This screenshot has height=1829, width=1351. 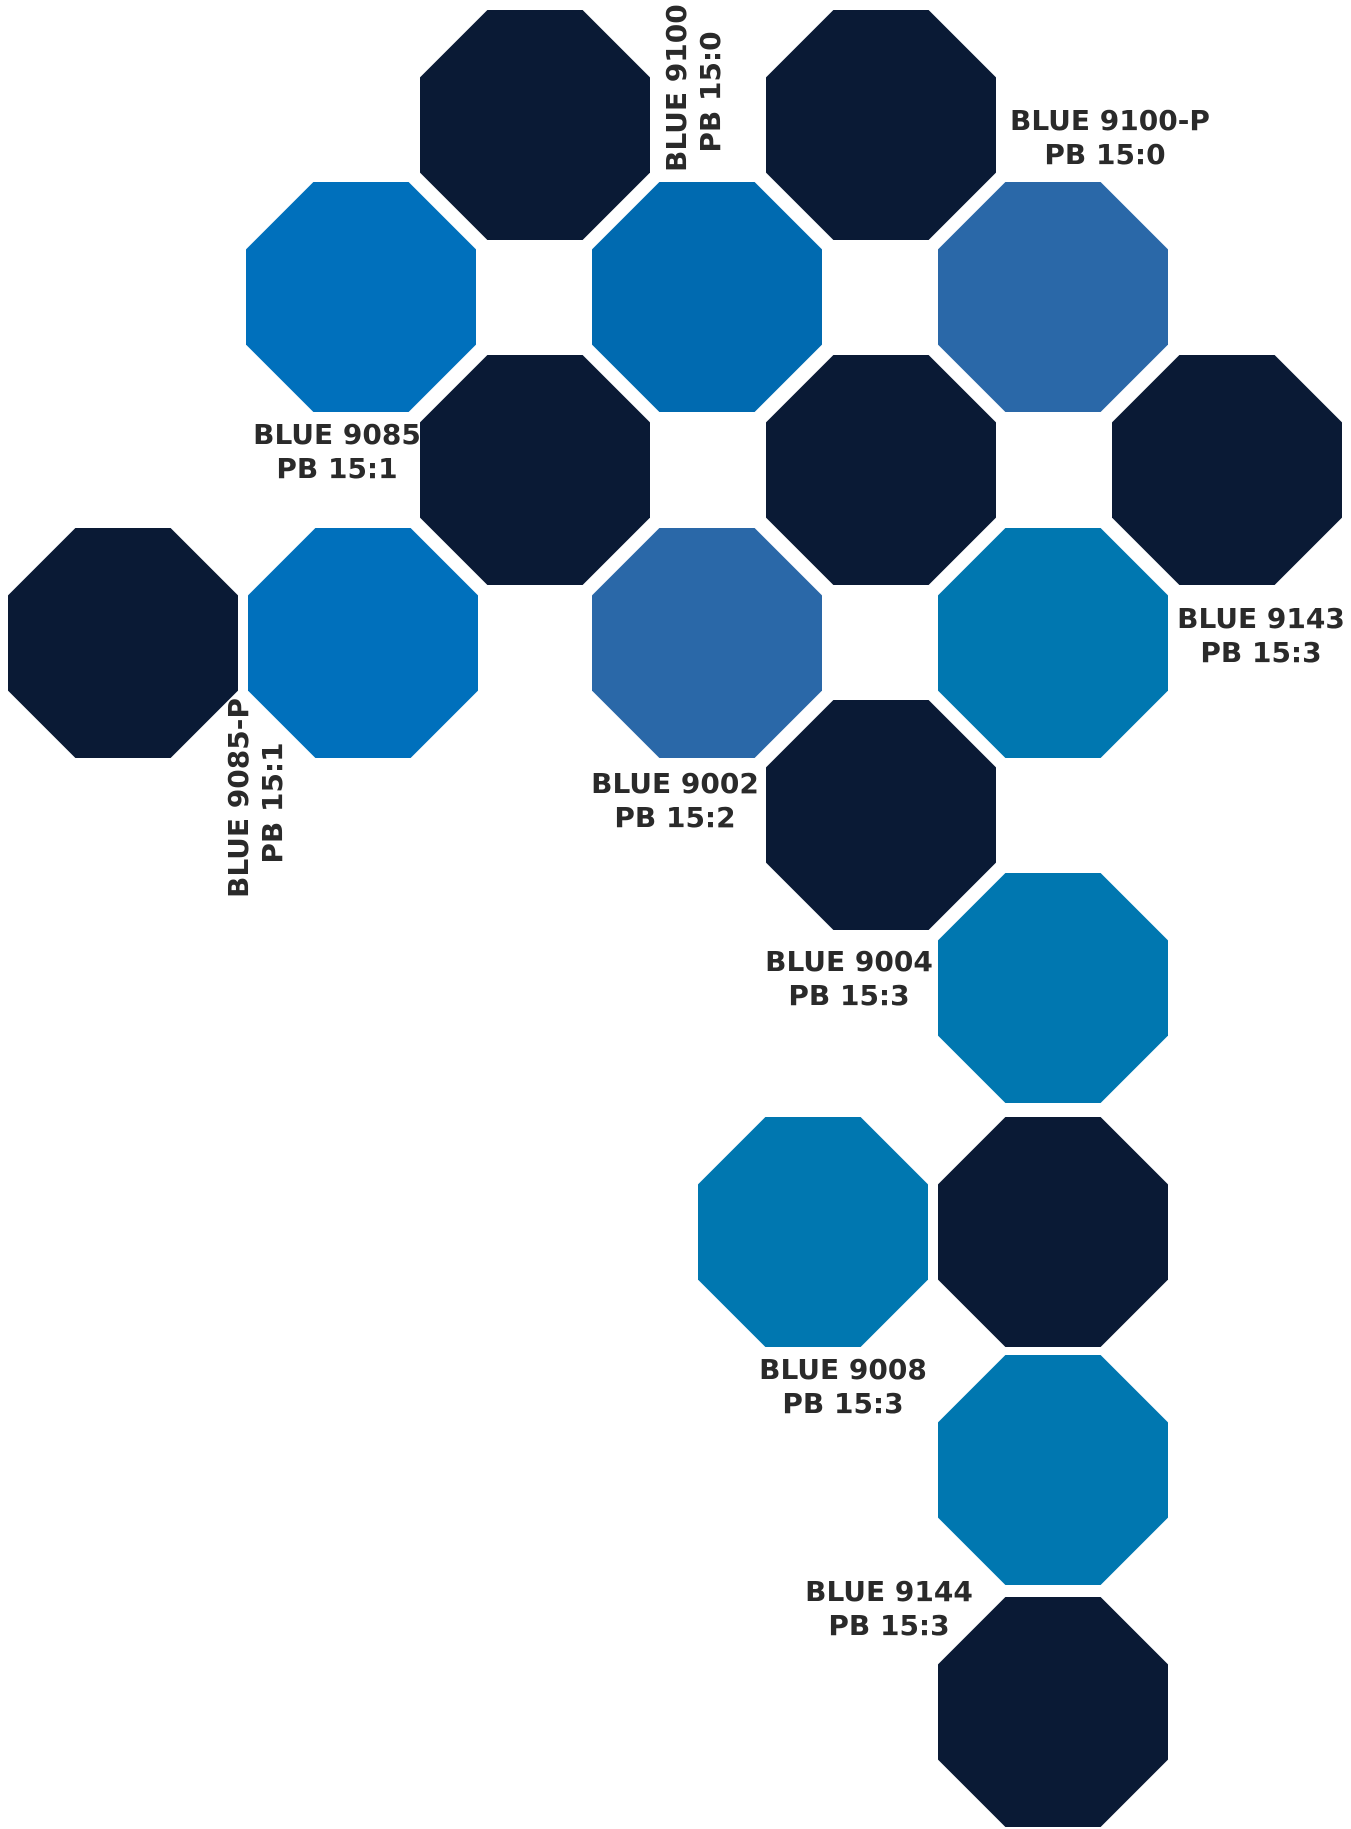 I want to click on label-blue-9002: BLUE 9002 PB 15:2, so click(x=675, y=801).